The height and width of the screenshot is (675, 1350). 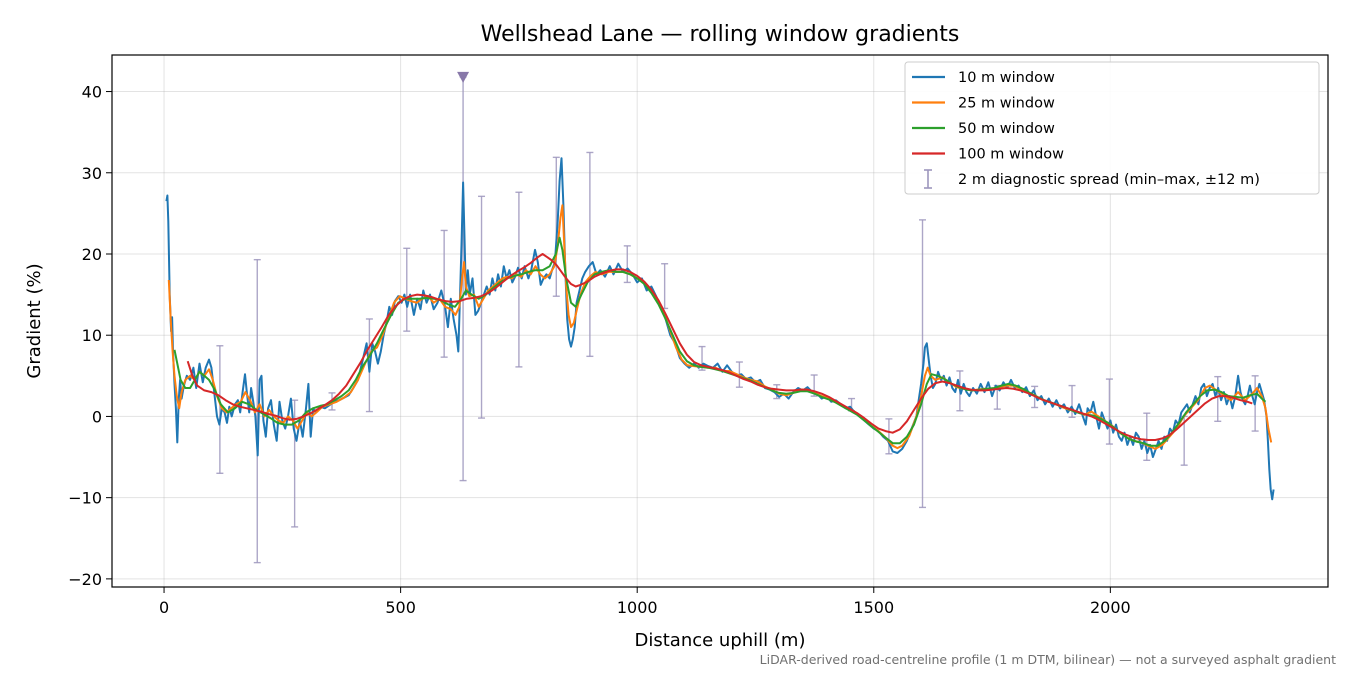 I want to click on legend-entry: 10 m window, so click(x=983, y=78).